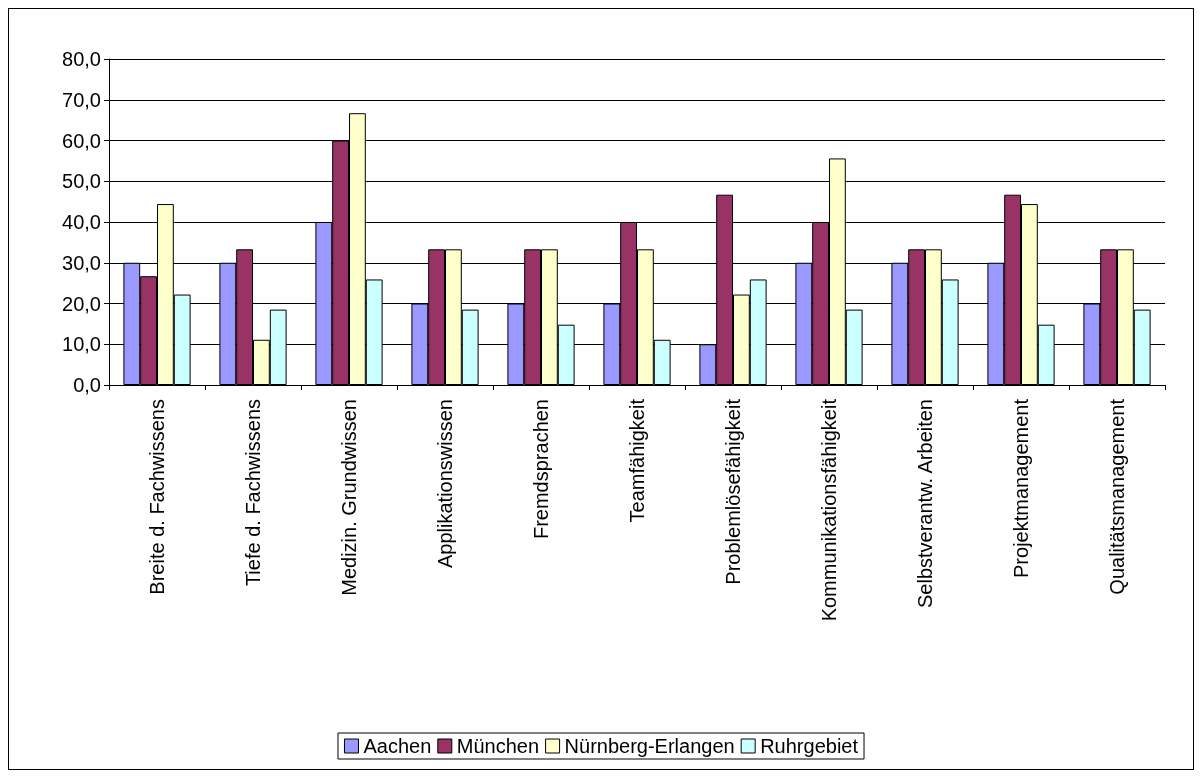 The image size is (1204, 780). Describe the element at coordinates (733, 491) in the screenshot. I see `x-tick-label: Problemlösefähigkeit` at that location.